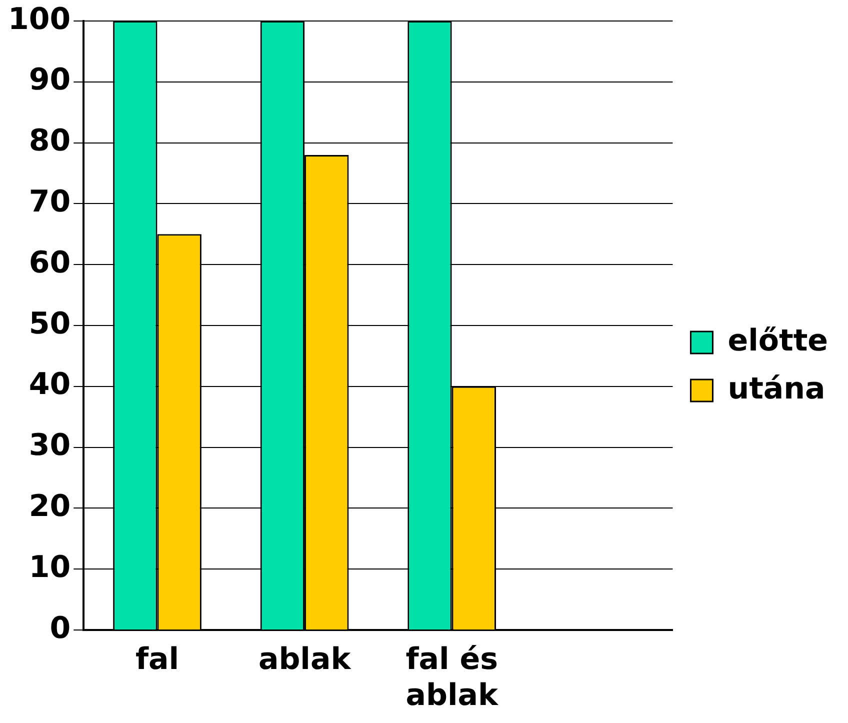 Image resolution: width=848 pixels, height=723 pixels. I want to click on y-tick-label: 60, so click(49, 262).